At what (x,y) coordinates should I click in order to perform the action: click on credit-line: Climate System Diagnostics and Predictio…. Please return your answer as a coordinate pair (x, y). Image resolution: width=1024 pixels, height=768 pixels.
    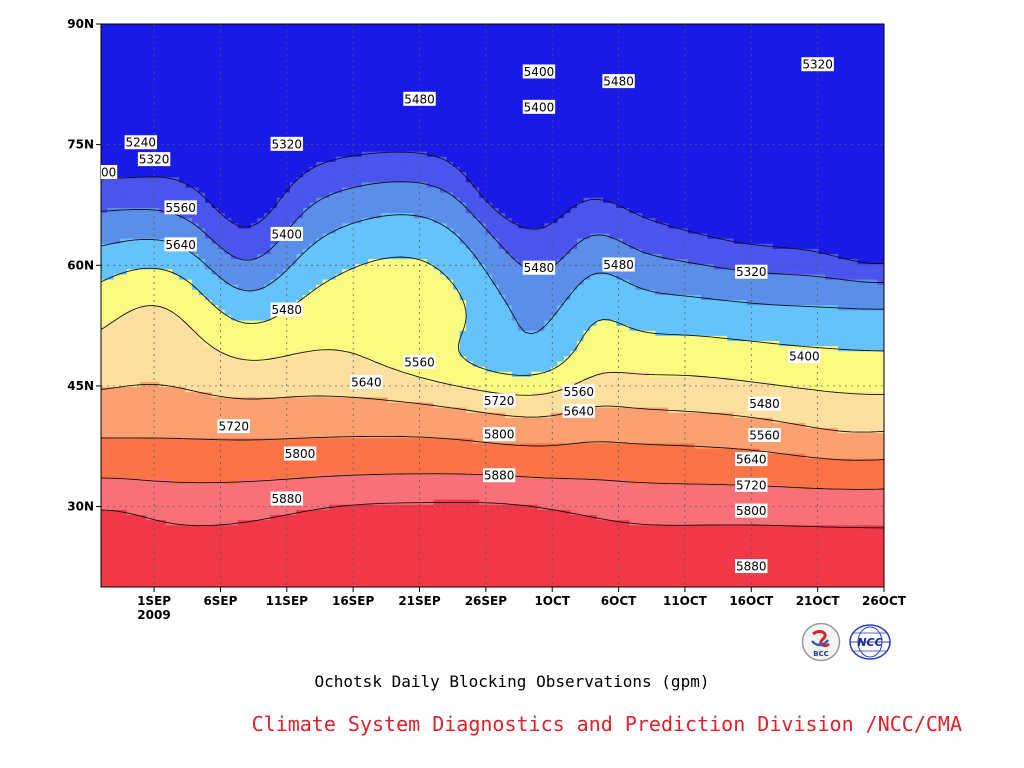
    Looking at the image, I should click on (606, 724).